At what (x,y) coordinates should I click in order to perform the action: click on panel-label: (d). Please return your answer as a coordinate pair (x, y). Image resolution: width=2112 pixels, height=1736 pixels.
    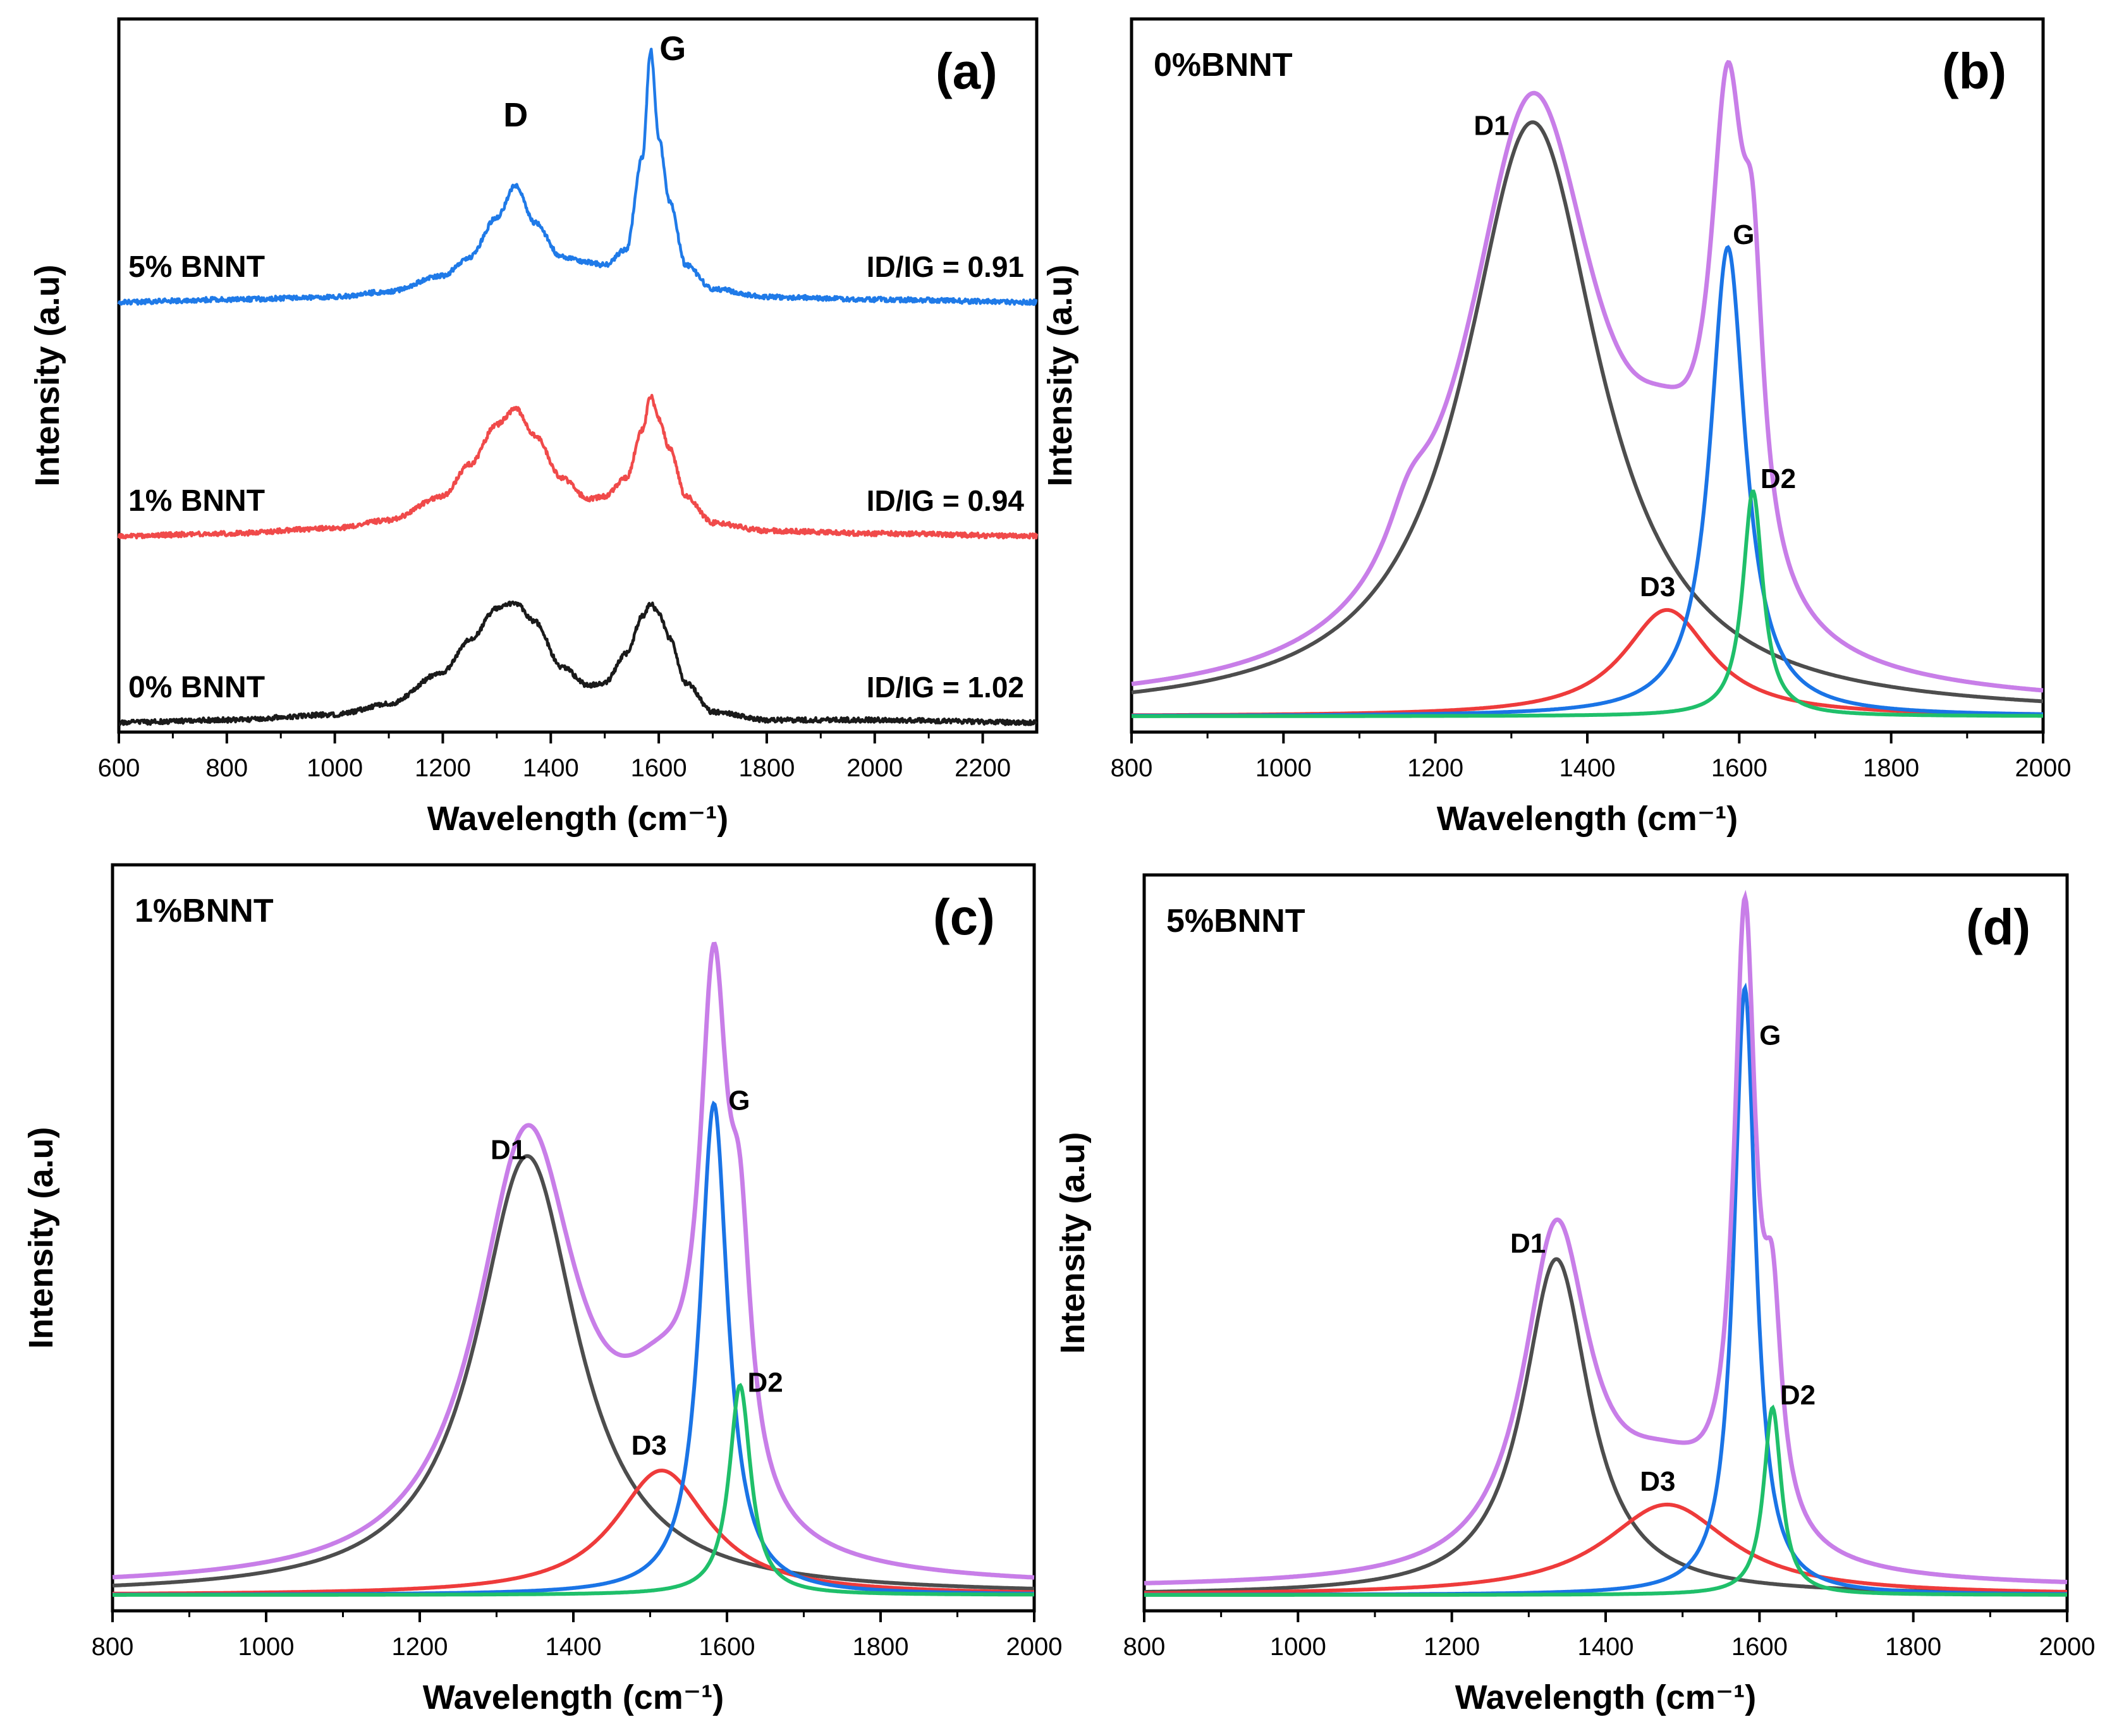
    Looking at the image, I should click on (1998, 927).